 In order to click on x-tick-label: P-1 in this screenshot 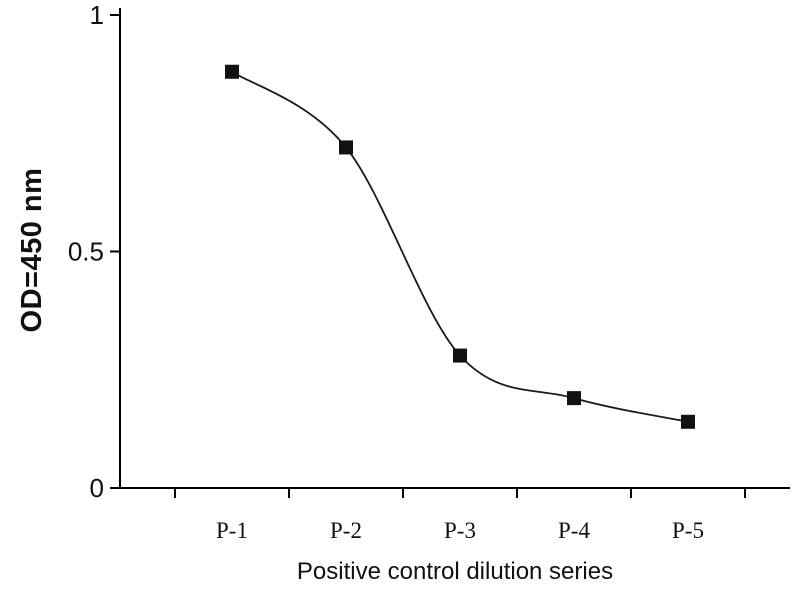, I will do `click(232, 530)`.